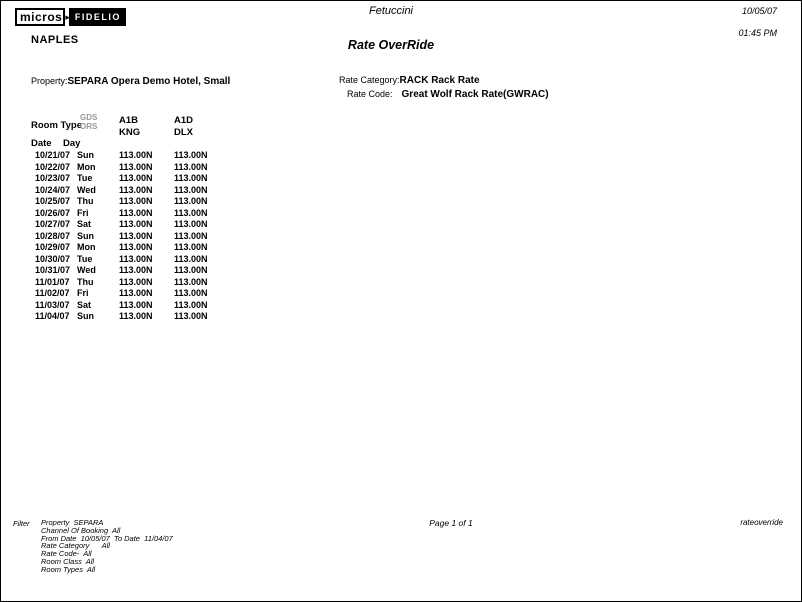 This screenshot has width=802, height=602. I want to click on row-day: Sat, so click(84, 304).